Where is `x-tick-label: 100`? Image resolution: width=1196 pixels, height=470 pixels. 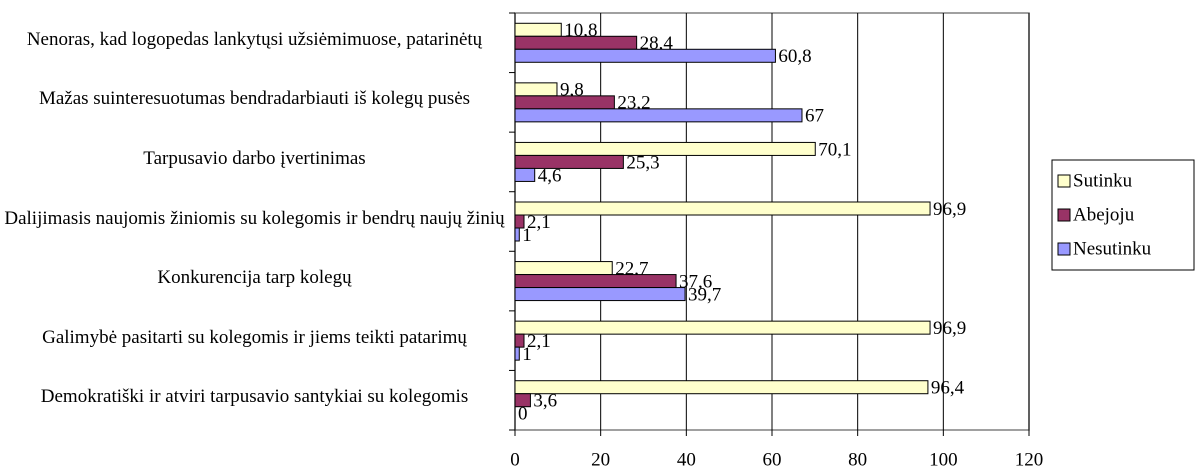 x-tick-label: 100 is located at coordinates (943, 459).